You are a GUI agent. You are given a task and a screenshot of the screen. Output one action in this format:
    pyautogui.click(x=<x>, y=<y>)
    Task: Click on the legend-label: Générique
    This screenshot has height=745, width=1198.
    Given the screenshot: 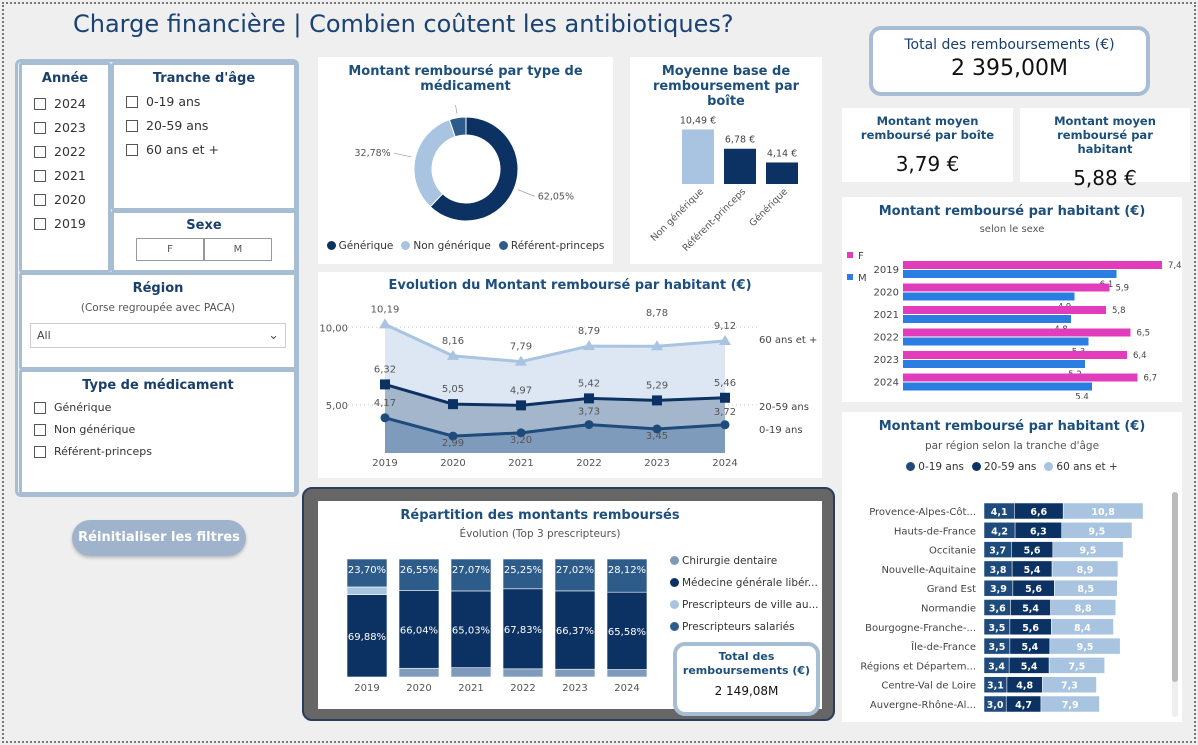 What is the action you would take?
    pyautogui.click(x=366, y=246)
    